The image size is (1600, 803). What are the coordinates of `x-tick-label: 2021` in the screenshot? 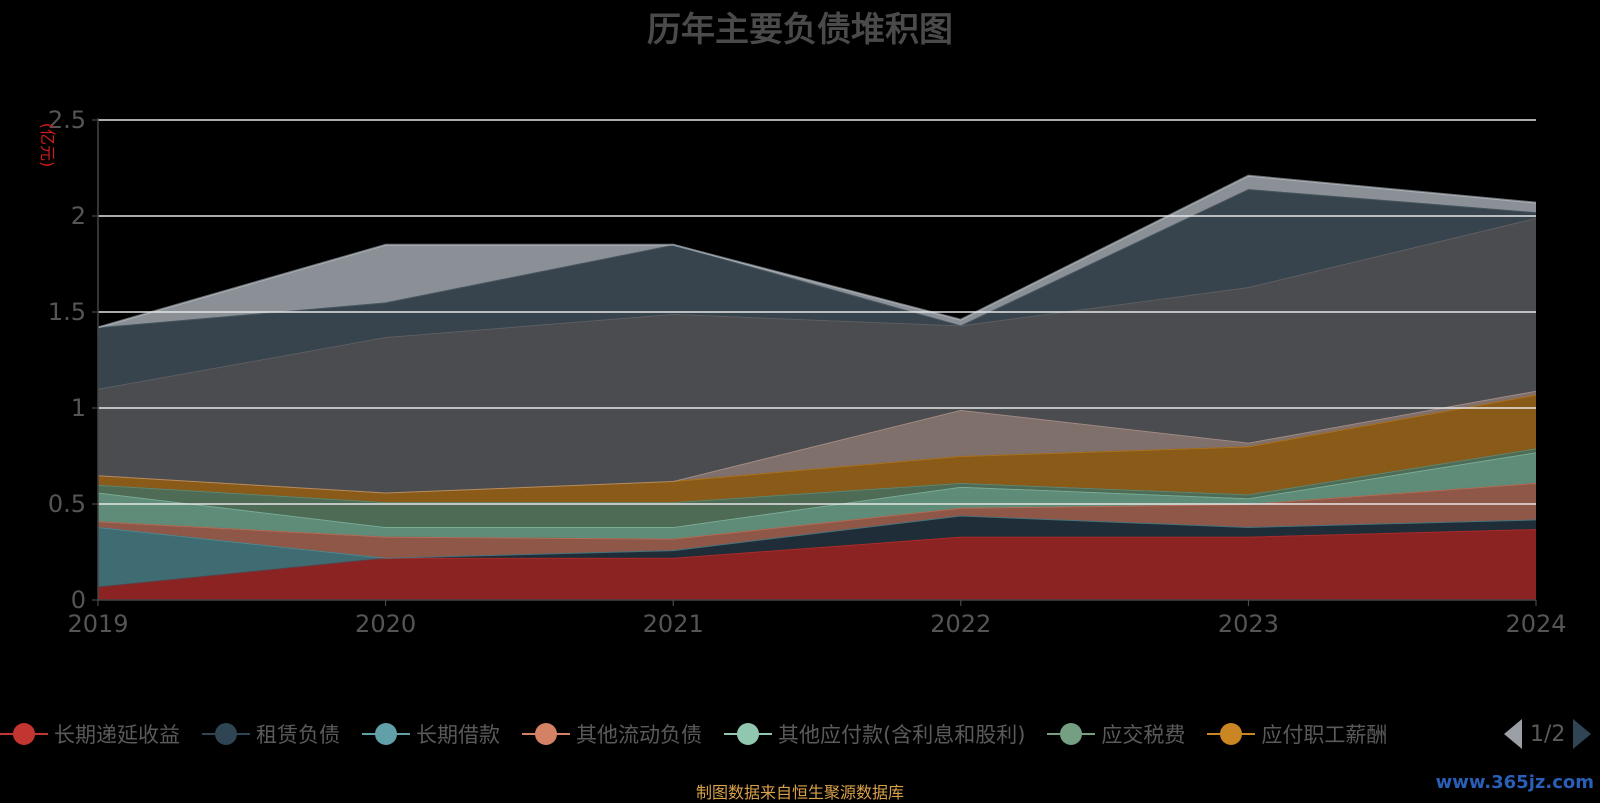 It's located at (673, 624).